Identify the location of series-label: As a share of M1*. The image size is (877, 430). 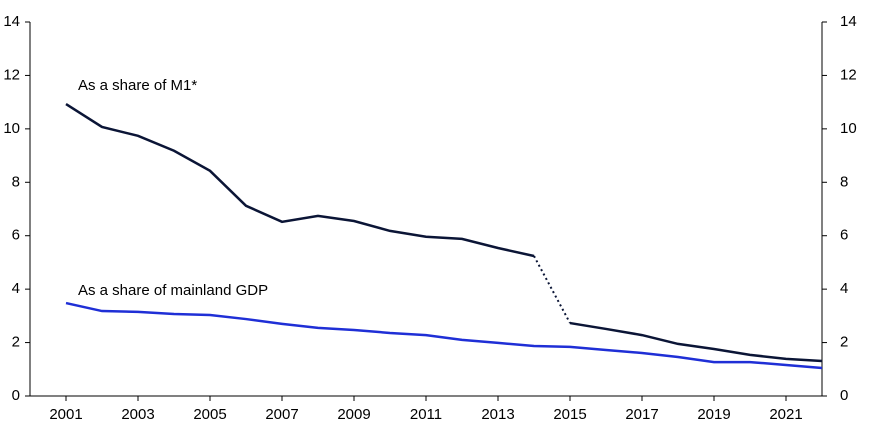
(137, 85).